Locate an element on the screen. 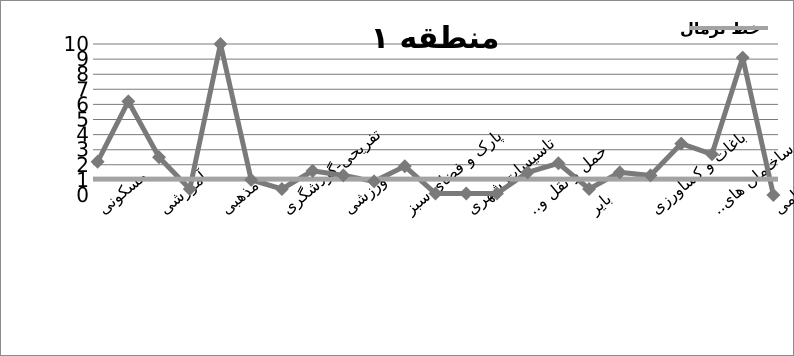 The image size is (794, 356). y-tick-label: 4 is located at coordinates (82, 135).